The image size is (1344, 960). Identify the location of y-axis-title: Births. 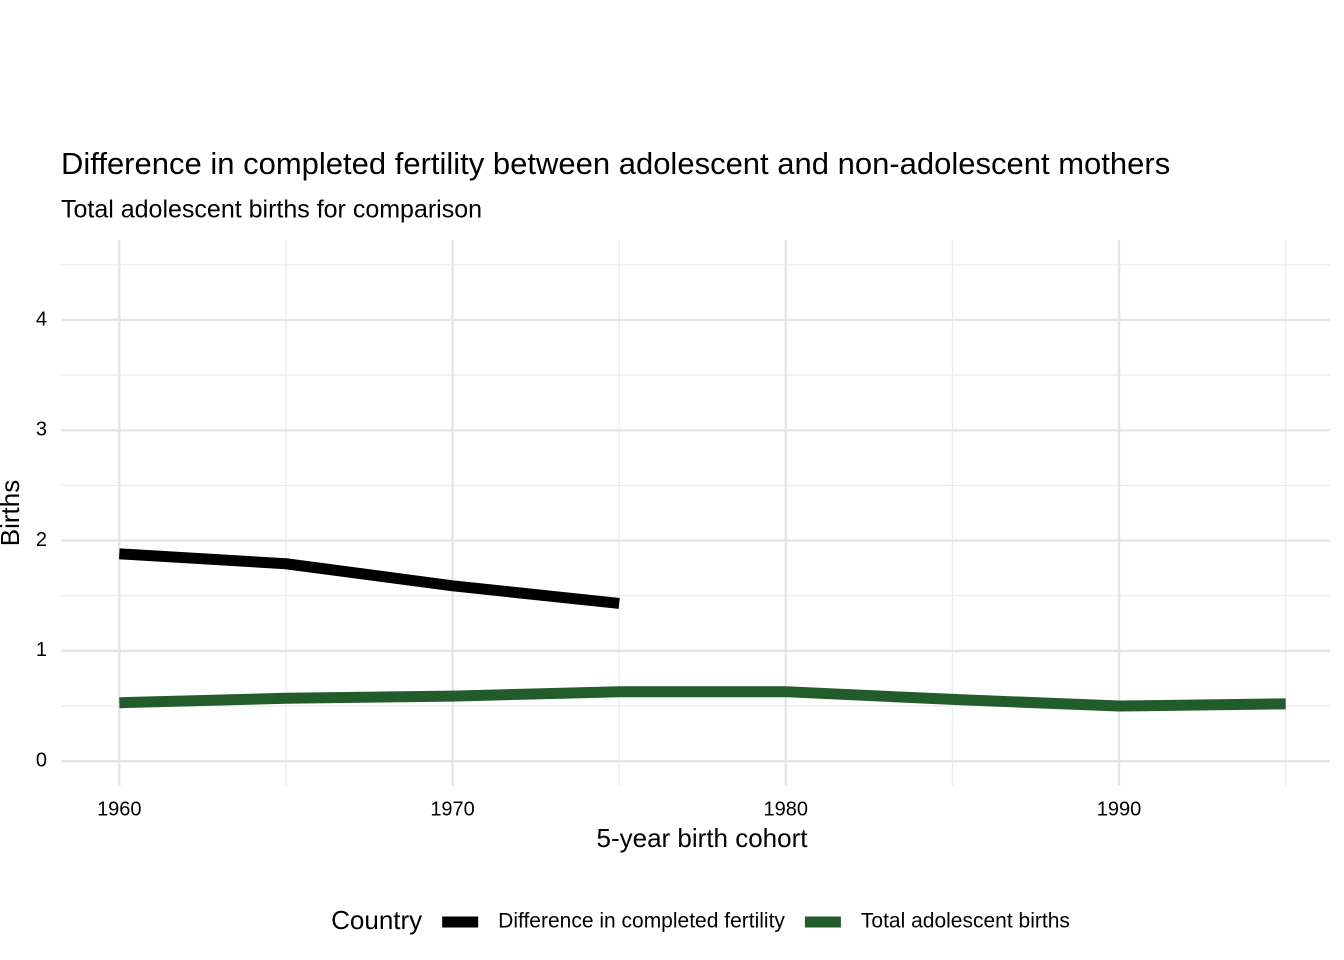
(12, 513).